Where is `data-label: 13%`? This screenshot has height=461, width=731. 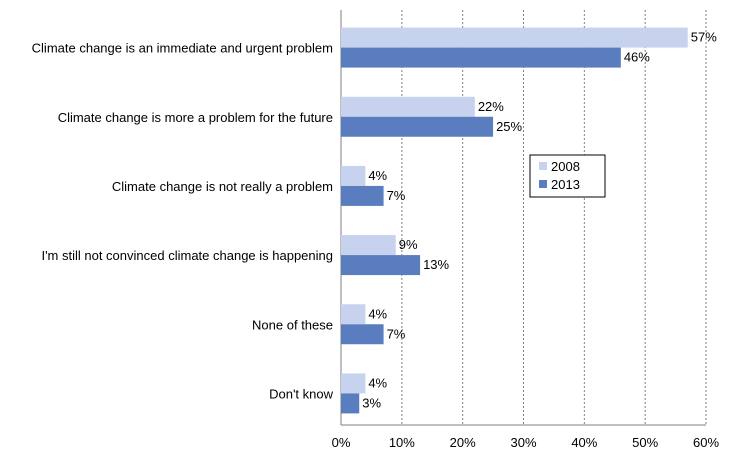
data-label: 13% is located at coordinates (436, 264).